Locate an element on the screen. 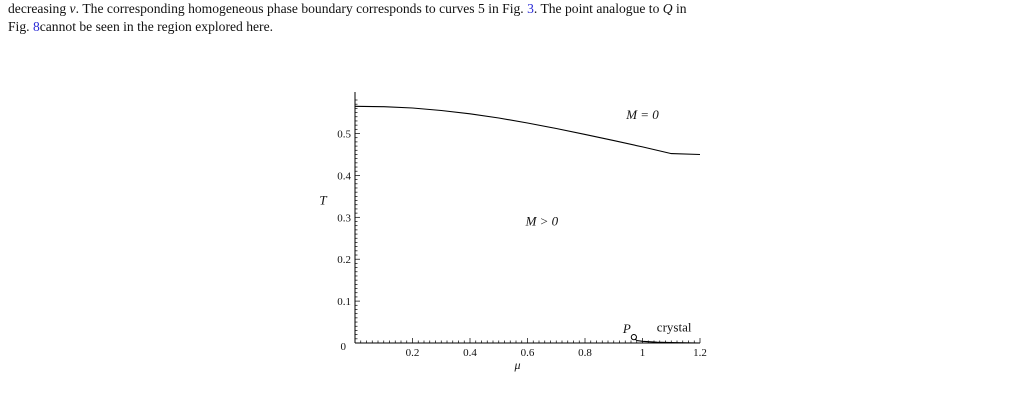 The image size is (1028, 402). text-segment: . The point analogue to is located at coordinates (598, 8).